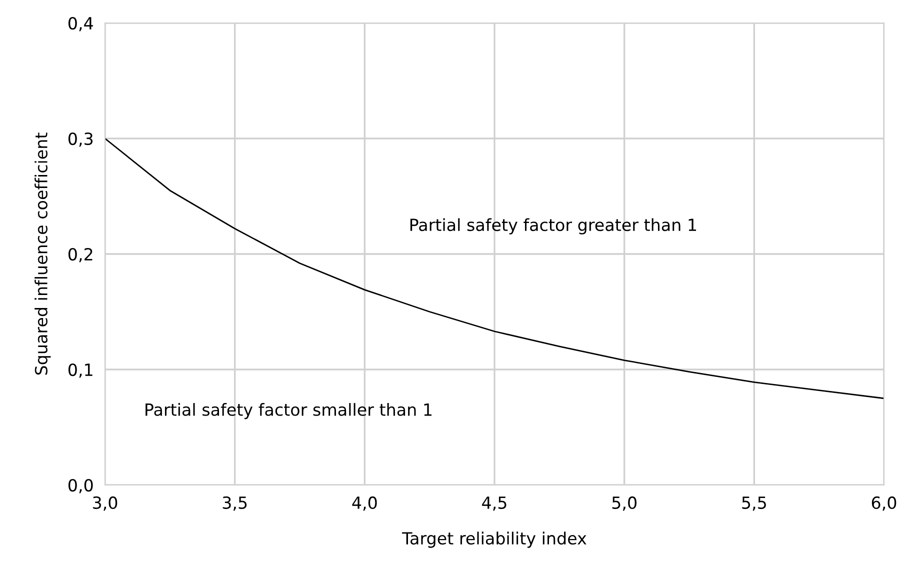 The image size is (904, 565). What do you see at coordinates (80, 24) in the screenshot?
I see `y-tick-label: 0,4` at bounding box center [80, 24].